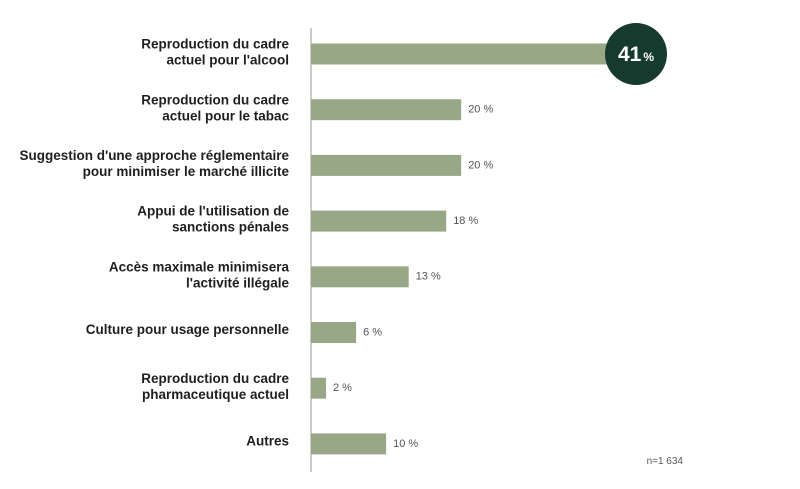 The height and width of the screenshot is (489, 800). Describe the element at coordinates (225, 115) in the screenshot. I see `category-label-line: actuel pour le tabac` at that location.